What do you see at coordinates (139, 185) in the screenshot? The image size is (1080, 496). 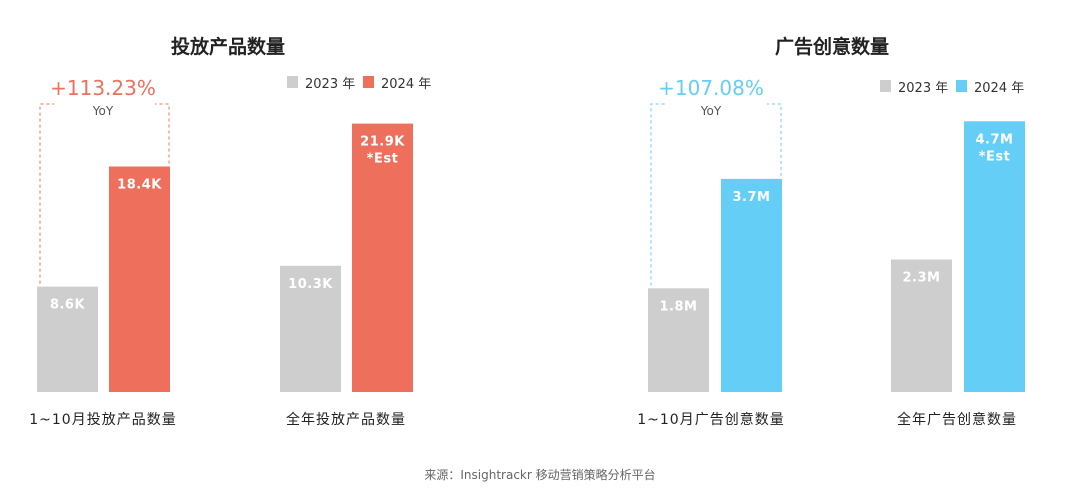 I see `bar-value-label: 18.4K` at bounding box center [139, 185].